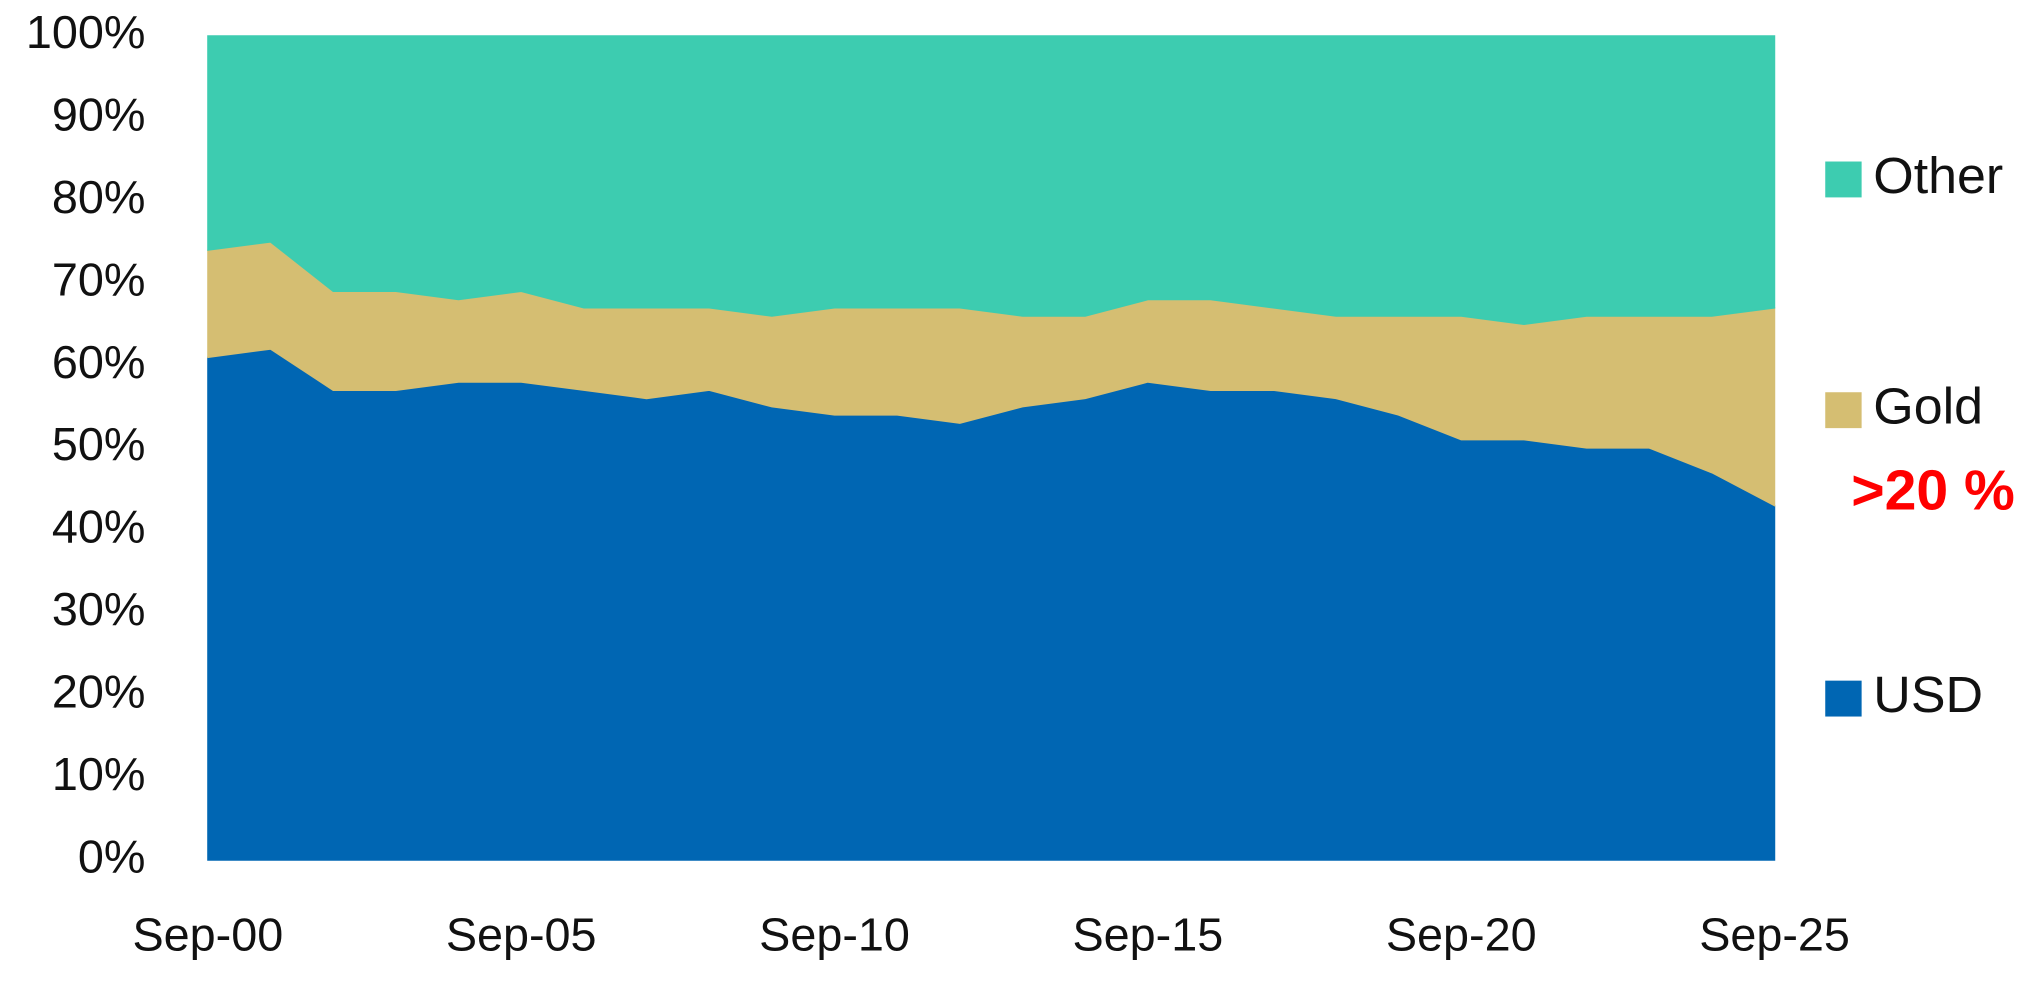 The image size is (2037, 987). What do you see at coordinates (1928, 406) in the screenshot?
I see `legend-label: Gold` at bounding box center [1928, 406].